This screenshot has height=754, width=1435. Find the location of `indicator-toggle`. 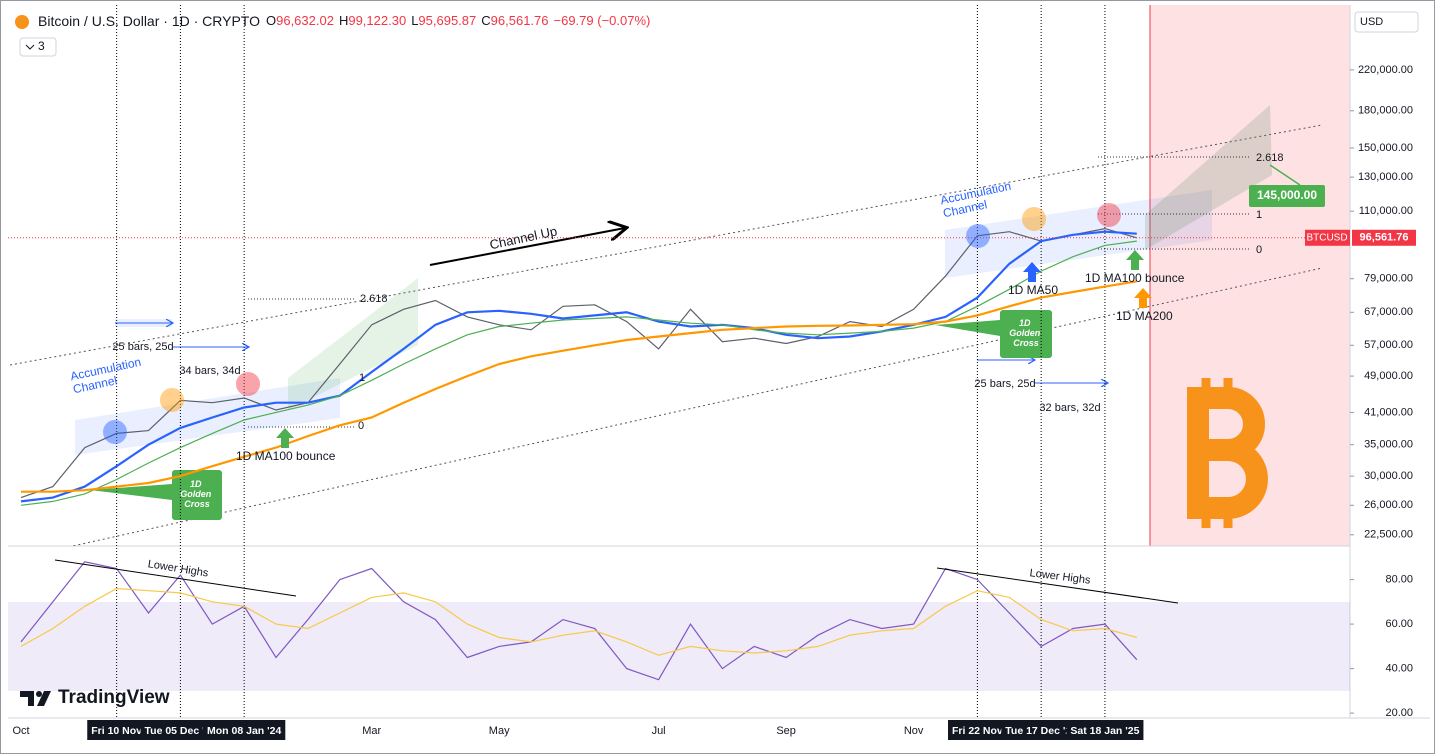

indicator-toggle is located at coordinates (38, 47).